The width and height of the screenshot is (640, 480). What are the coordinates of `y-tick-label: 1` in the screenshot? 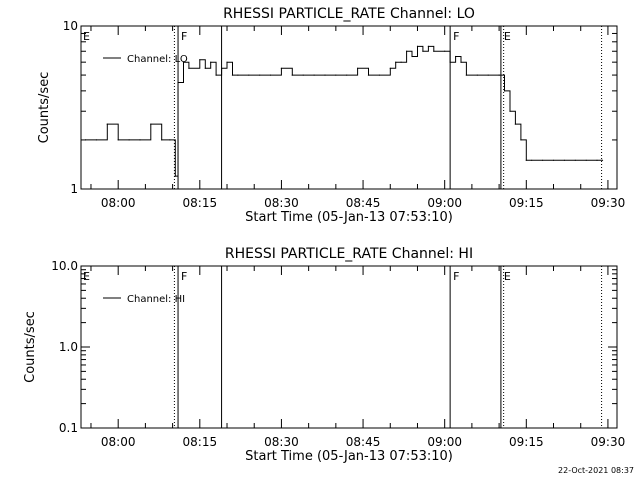 It's located at (74, 189).